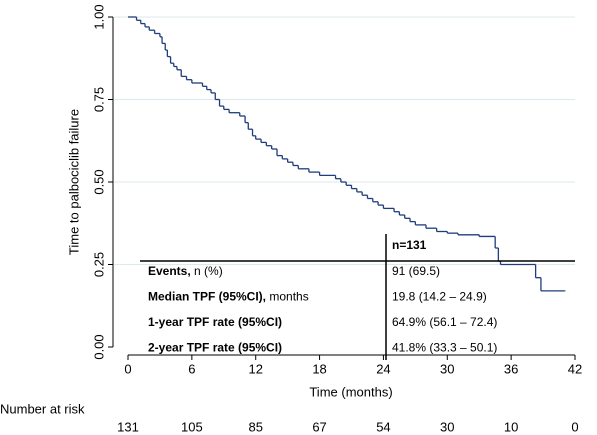 This screenshot has width=597, height=435. Describe the element at coordinates (128, 426) in the screenshot. I see `risk-value: 131` at that location.